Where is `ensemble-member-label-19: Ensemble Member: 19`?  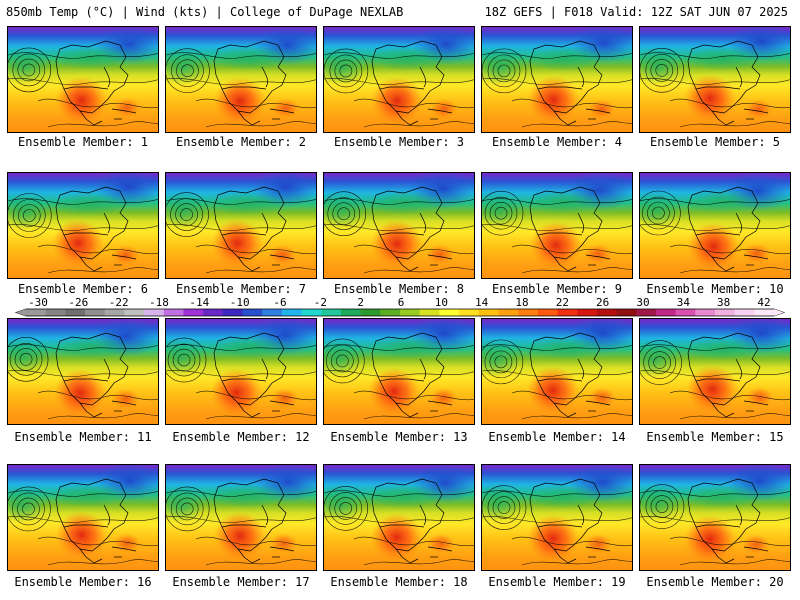
ensemble-member-label-19: Ensemble Member: 19 is located at coordinates (557, 582).